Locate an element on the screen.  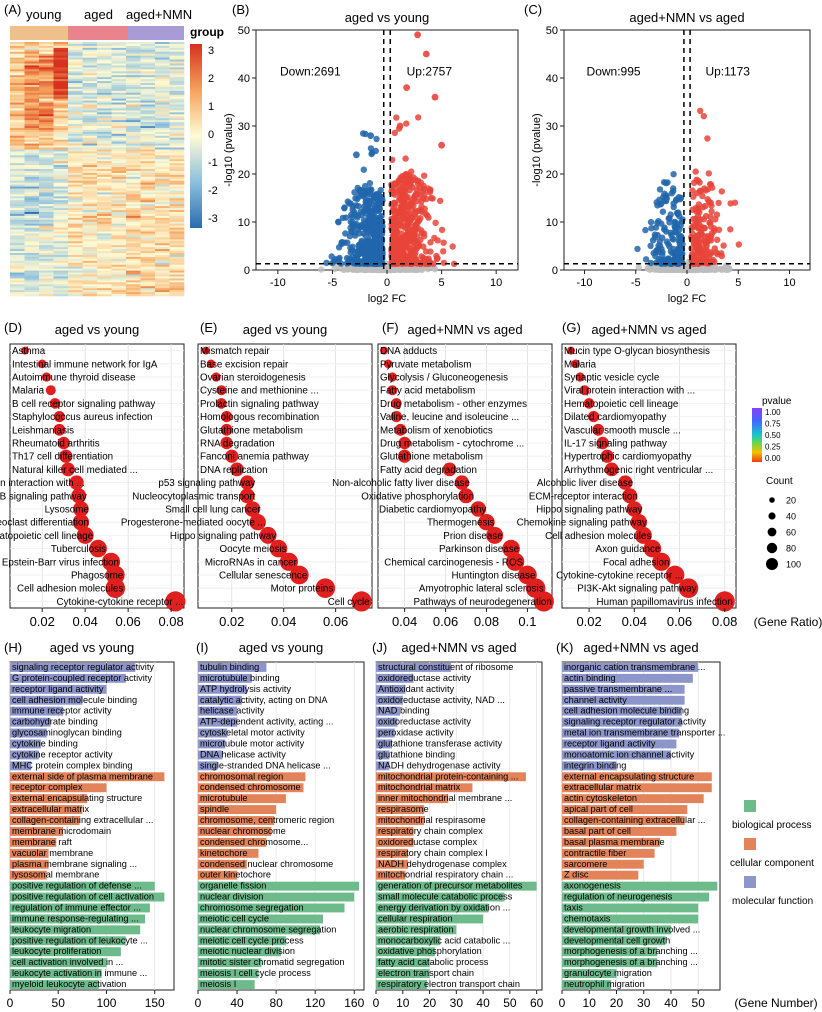
panel-label-b: (B) is located at coordinates (240, 9).